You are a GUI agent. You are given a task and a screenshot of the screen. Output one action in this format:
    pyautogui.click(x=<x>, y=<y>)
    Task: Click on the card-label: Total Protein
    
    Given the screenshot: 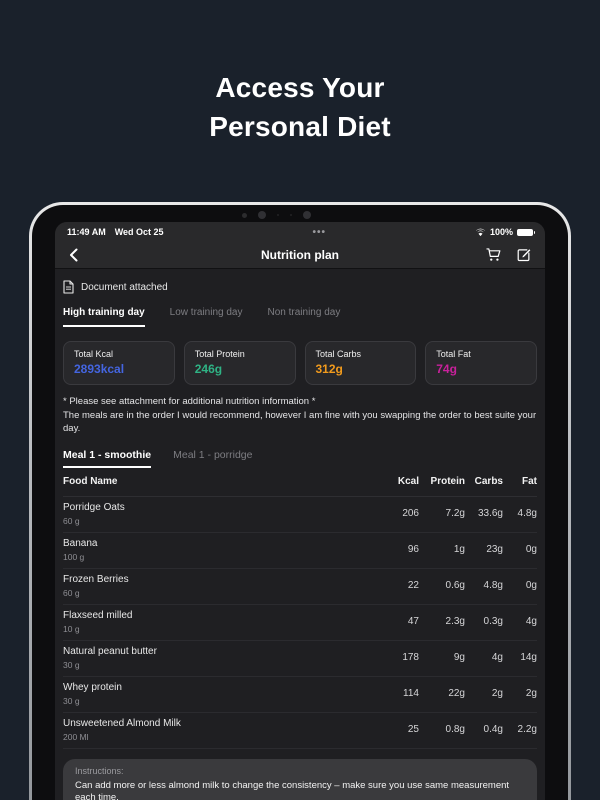 What is the action you would take?
    pyautogui.click(x=219, y=354)
    